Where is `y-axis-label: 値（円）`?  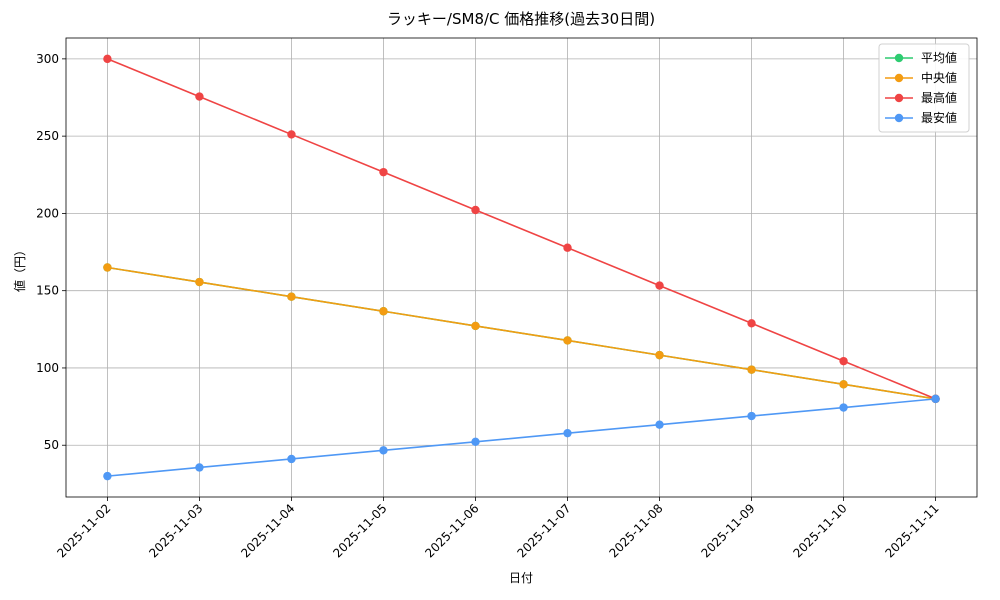
y-axis-label: 値（円） is located at coordinates (19, 268).